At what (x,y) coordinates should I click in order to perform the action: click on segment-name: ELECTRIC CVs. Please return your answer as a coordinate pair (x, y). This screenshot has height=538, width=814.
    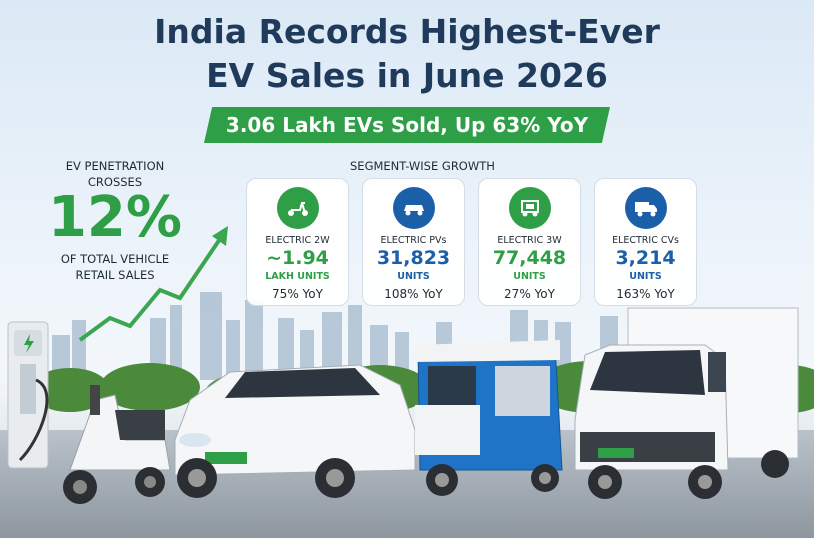
    Looking at the image, I should click on (645, 240).